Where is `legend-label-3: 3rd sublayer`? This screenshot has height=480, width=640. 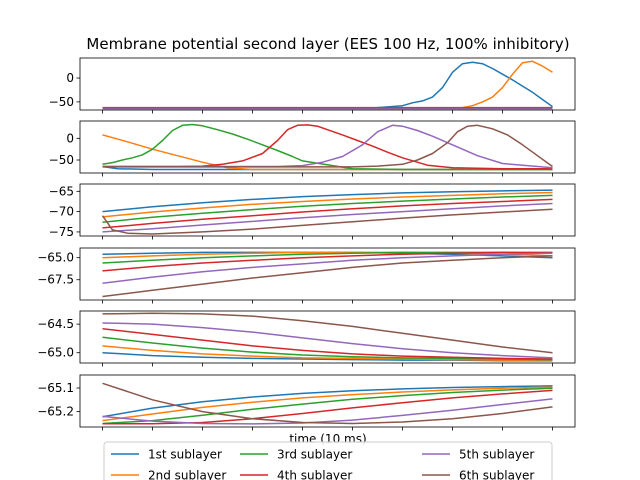 legend-label-3: 3rd sublayer is located at coordinates (314, 455).